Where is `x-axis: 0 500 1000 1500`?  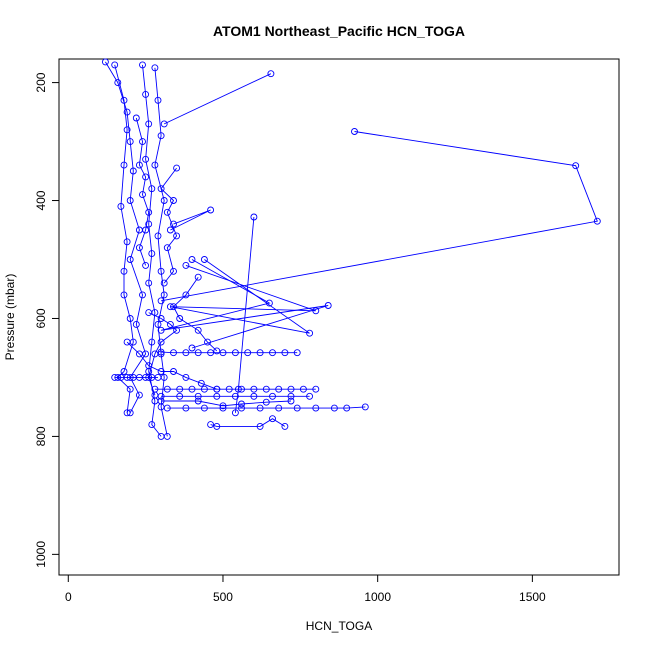
x-axis: 0 500 1000 1500 is located at coordinates (305, 589).